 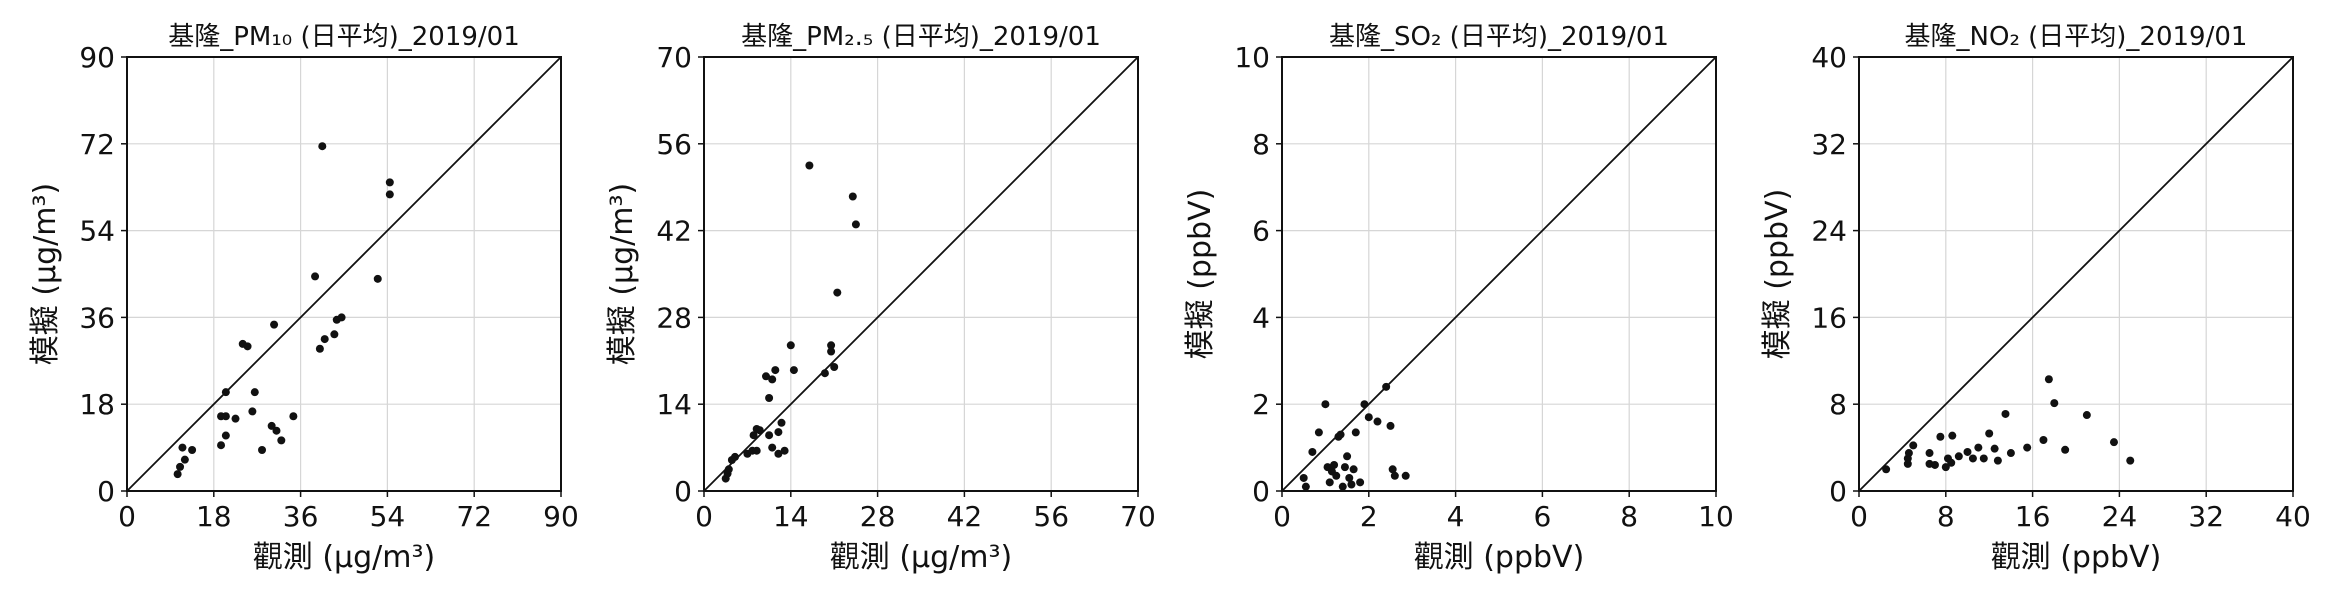 What do you see at coordinates (388, 516) in the screenshot?
I see `chart1-xtick-label: 54` at bounding box center [388, 516].